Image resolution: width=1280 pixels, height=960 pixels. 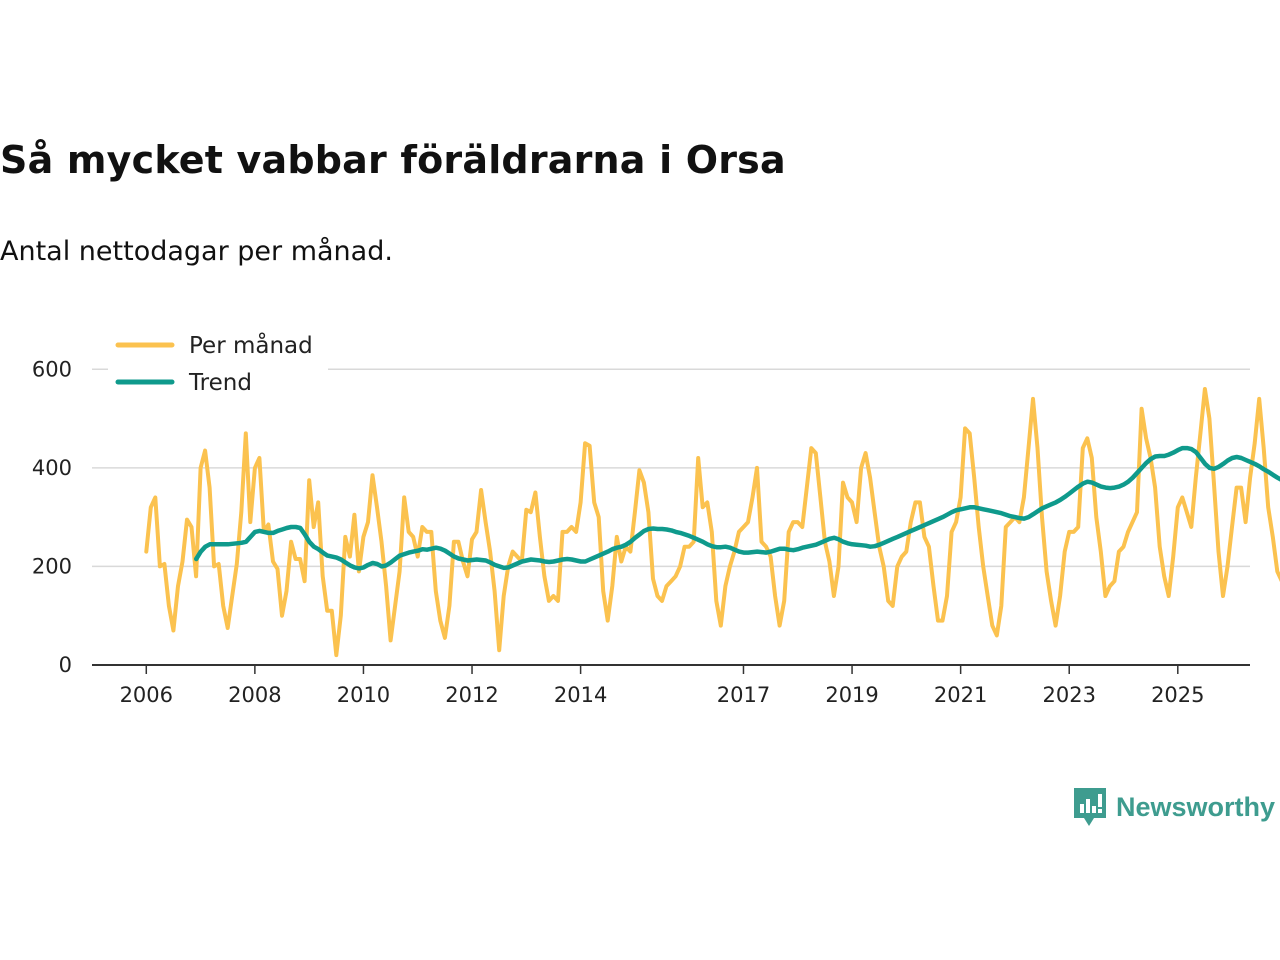 I want to click on x-tick-label: 2025, so click(x=1177, y=695).